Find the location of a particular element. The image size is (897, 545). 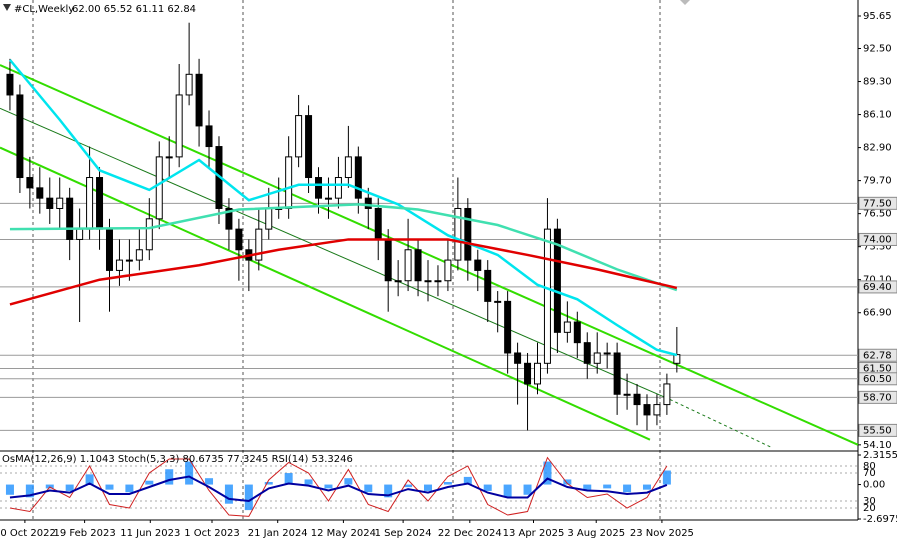

x-tick-label: 22 Dec 2024 is located at coordinates (470, 533).